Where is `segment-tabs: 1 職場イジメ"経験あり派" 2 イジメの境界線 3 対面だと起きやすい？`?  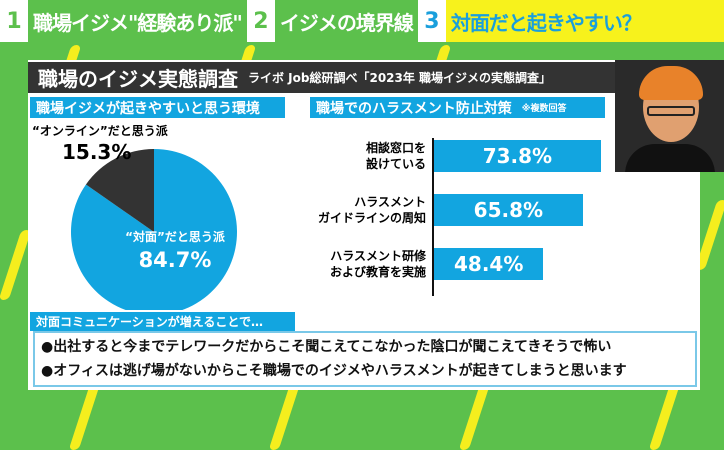
segment-tabs: 1 職場イジメ"経験あり派" 2 イジメの境界線 3 対面だと起きやすい？ is located at coordinates (362, 21).